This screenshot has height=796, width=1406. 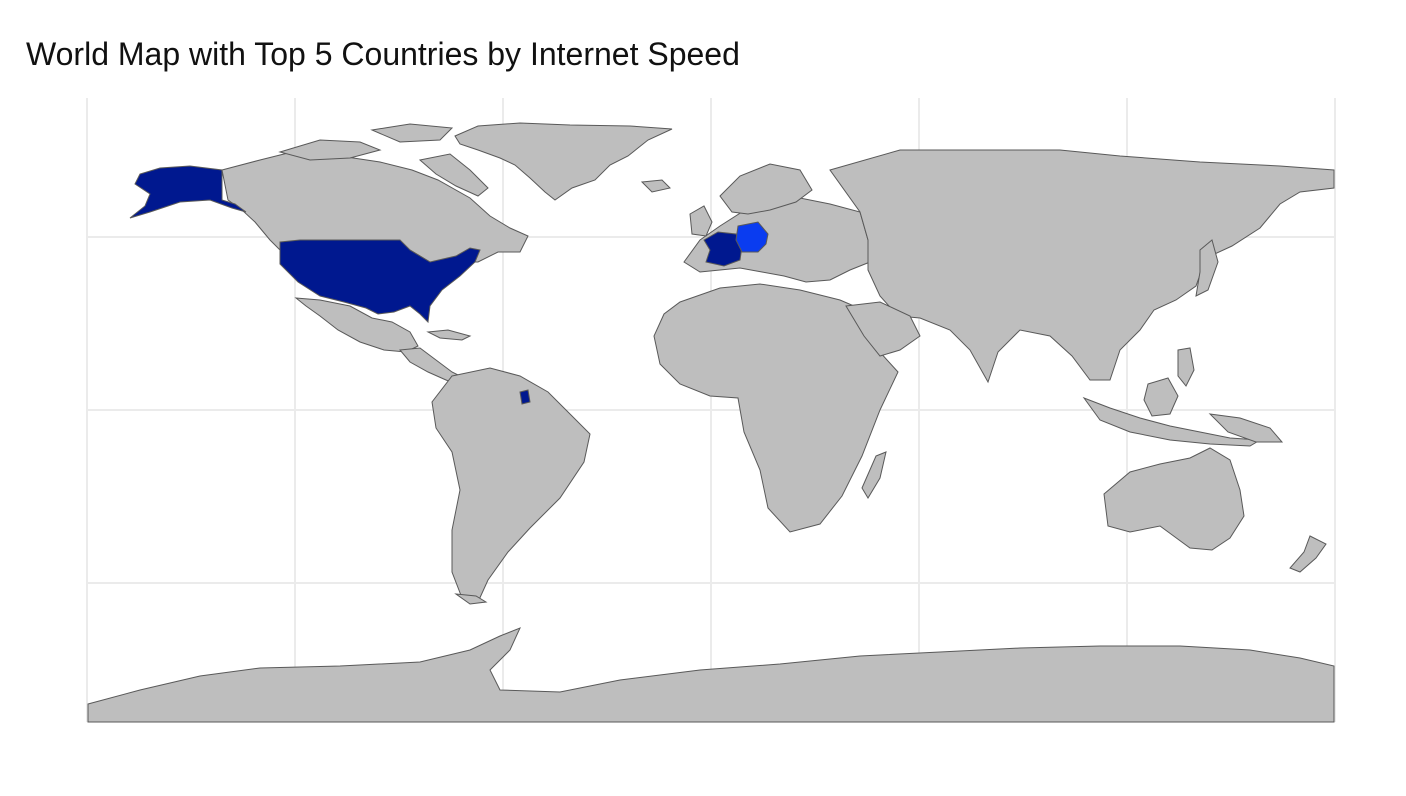 I want to click on island-uk, so click(x=701, y=221).